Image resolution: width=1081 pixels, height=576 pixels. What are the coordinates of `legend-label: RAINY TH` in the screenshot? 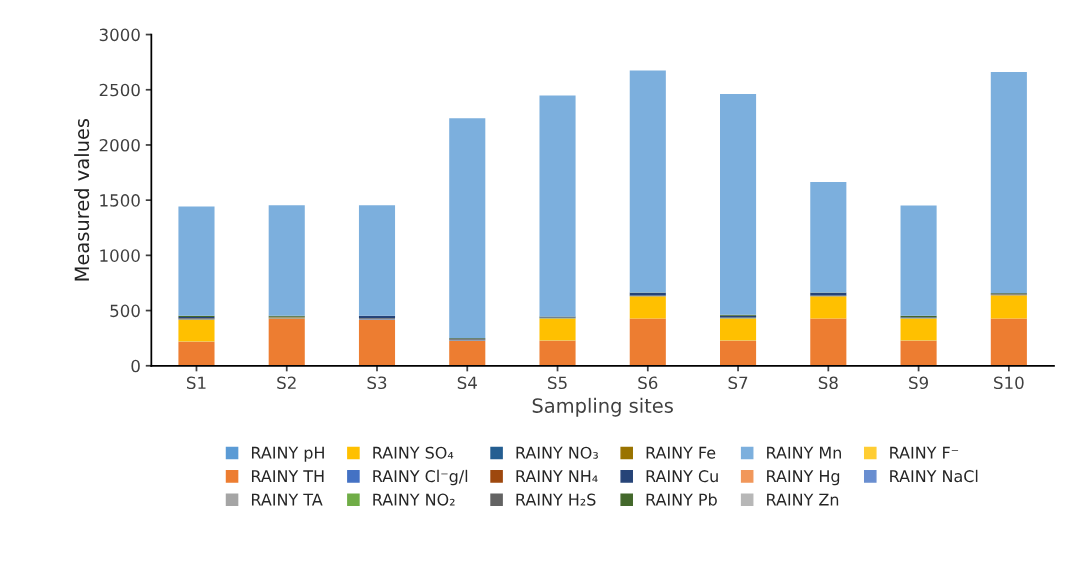 It's located at (287, 476).